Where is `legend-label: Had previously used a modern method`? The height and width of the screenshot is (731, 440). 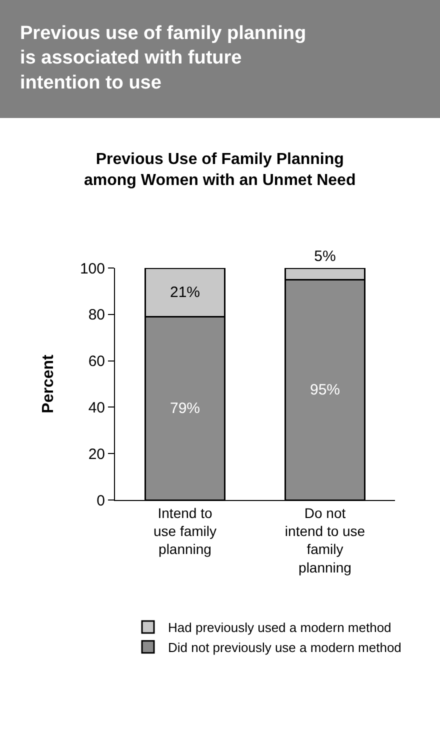
legend-label: Had previously used a modern method is located at coordinates (280, 628).